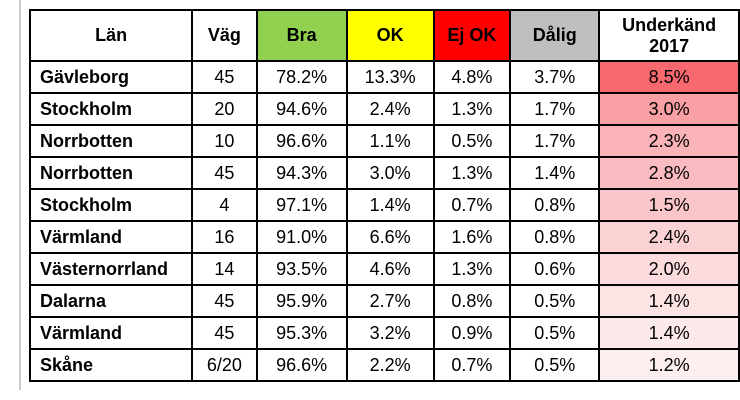 This screenshot has height=400, width=740. Describe the element at coordinates (224, 141) in the screenshot. I see `cell-vag: 10` at that location.